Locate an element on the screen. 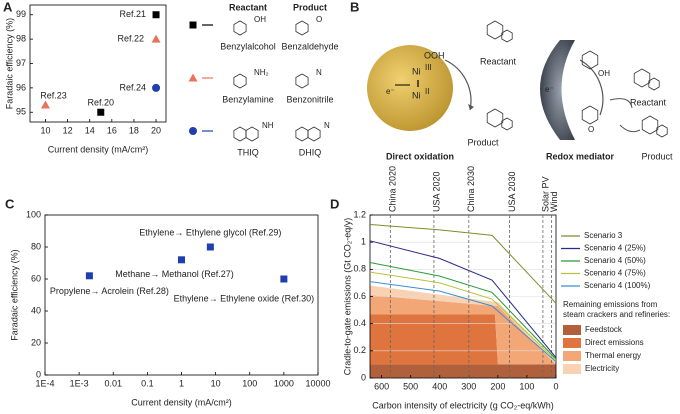 The image size is (680, 414). x-axis-label: Current density (mA/cm²) is located at coordinates (181, 402).